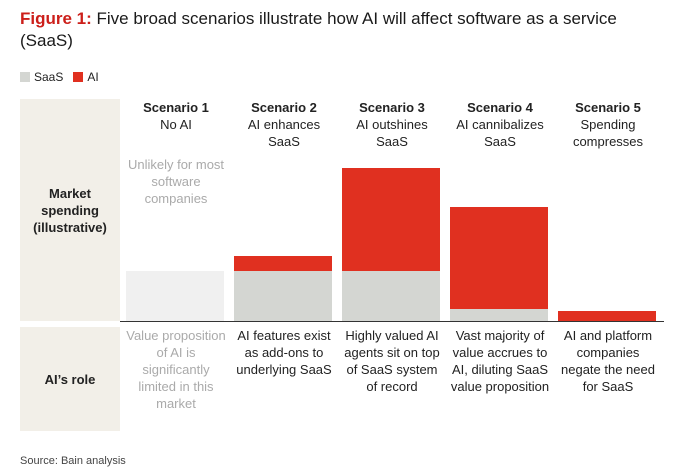 The width and height of the screenshot is (684, 476). What do you see at coordinates (176, 107) in the screenshot?
I see `scenario-1-title: Scenario 1` at bounding box center [176, 107].